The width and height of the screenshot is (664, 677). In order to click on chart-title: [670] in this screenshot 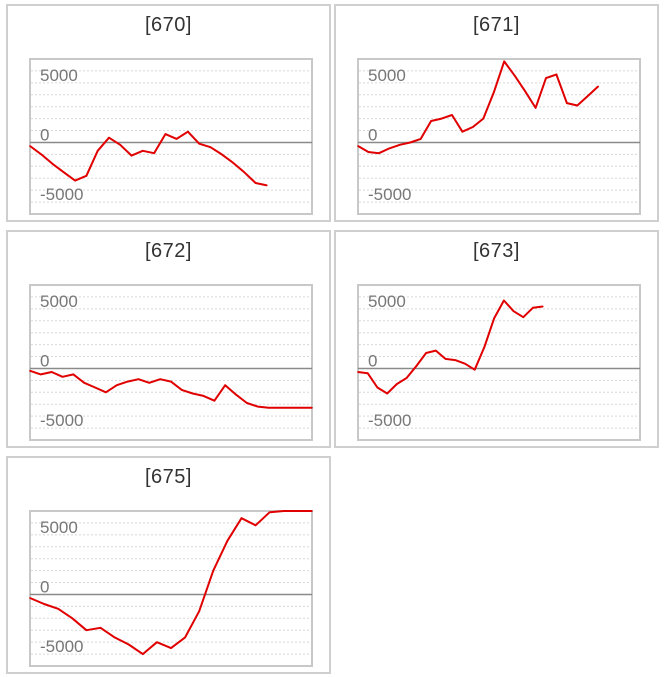, I will do `click(168, 25)`.